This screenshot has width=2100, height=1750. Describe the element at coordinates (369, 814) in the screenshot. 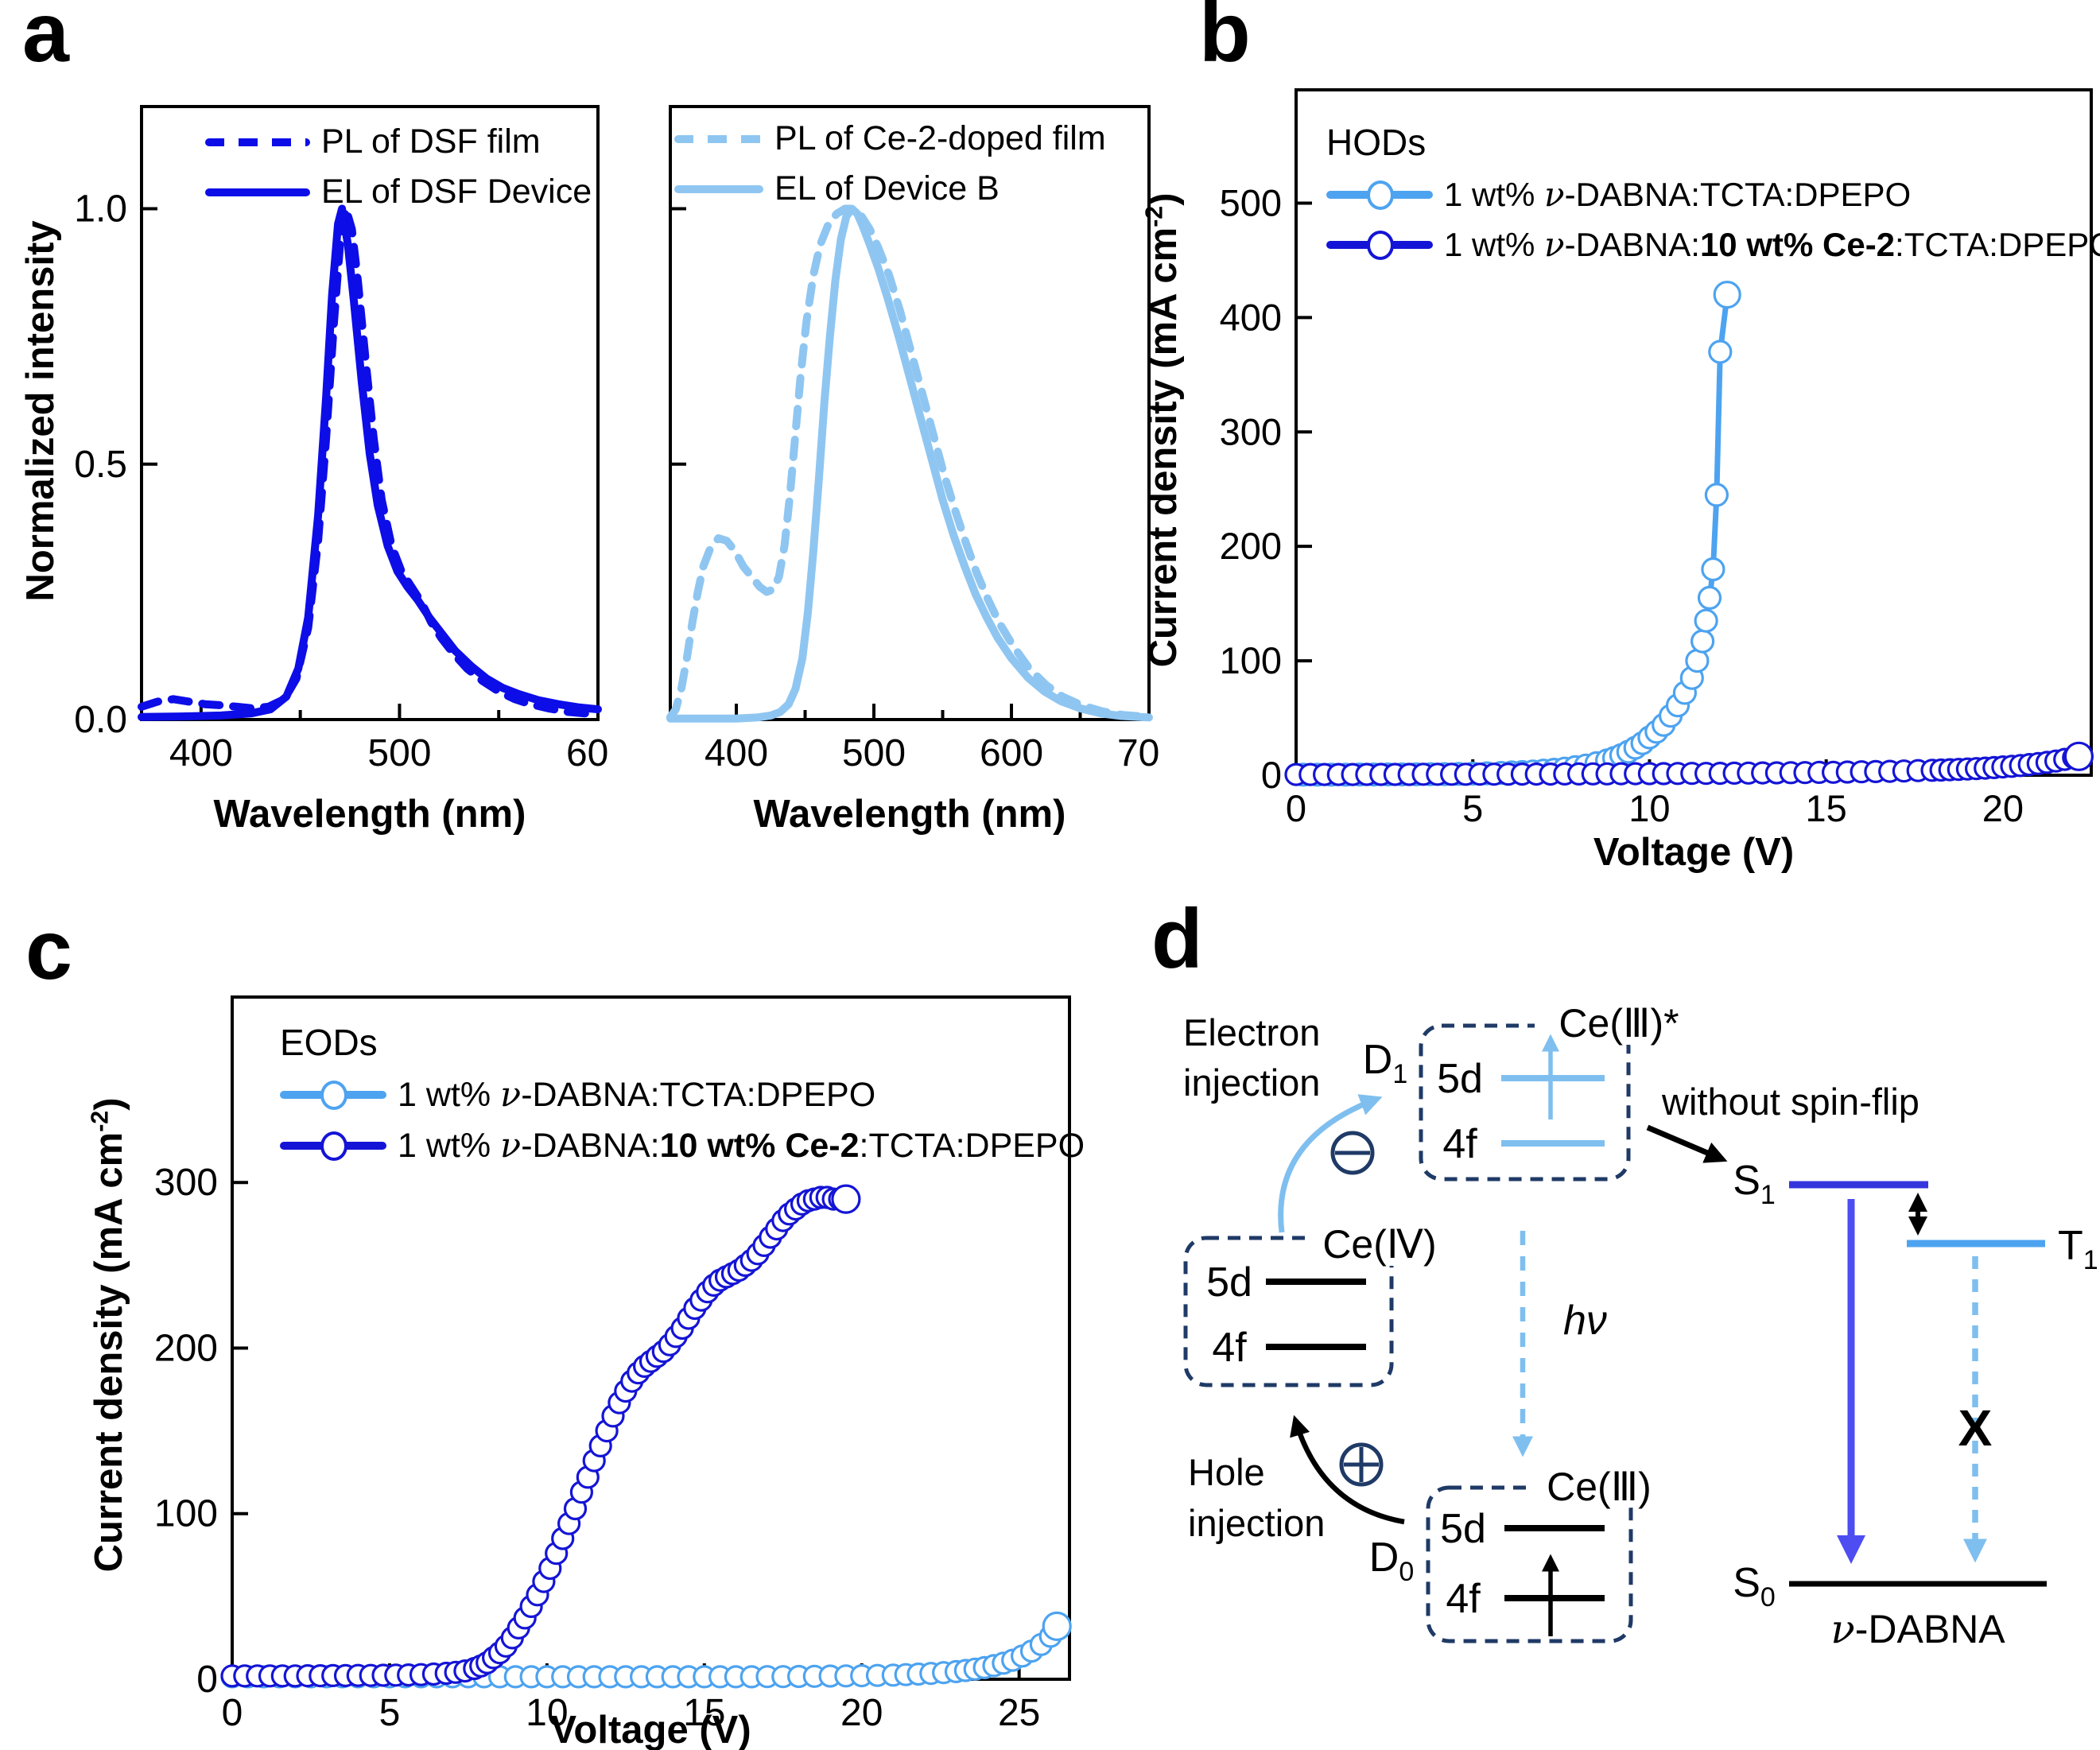

I see `panel-a-left-x-axis-title: Wavelength (nm)` at that location.